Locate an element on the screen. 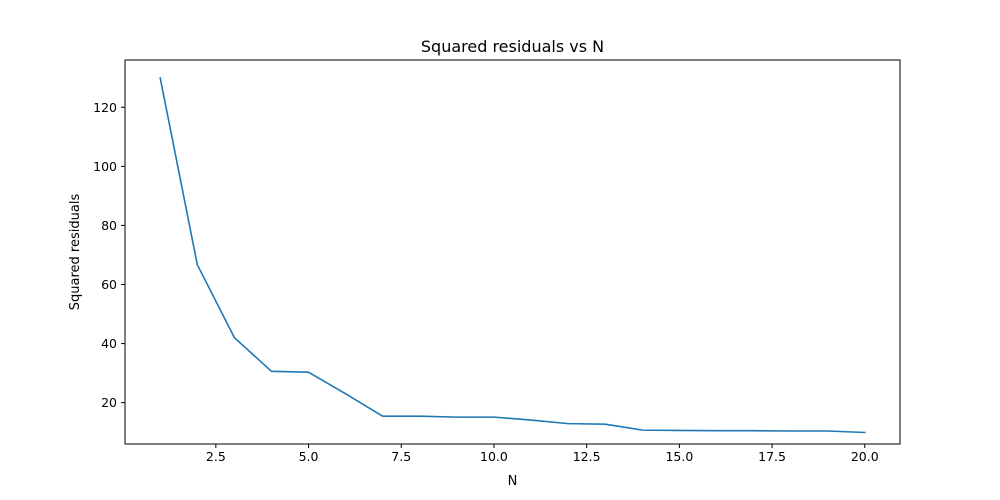  y-axis-label: Squared residuals is located at coordinates (75, 252).